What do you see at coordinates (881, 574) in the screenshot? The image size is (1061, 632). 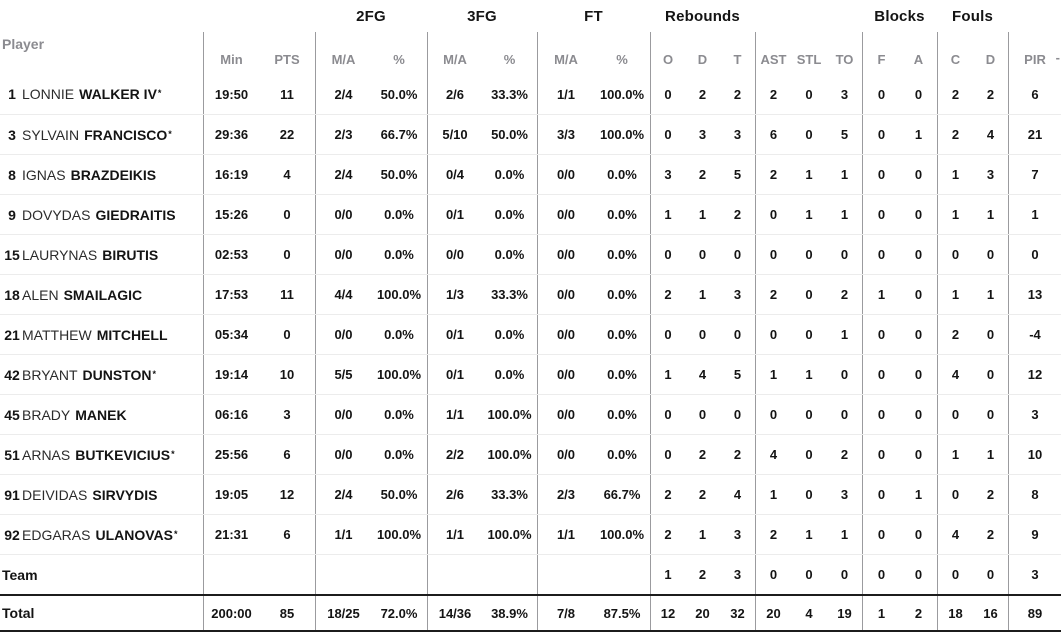 I see `team-blk-f-cell: 0` at bounding box center [881, 574].